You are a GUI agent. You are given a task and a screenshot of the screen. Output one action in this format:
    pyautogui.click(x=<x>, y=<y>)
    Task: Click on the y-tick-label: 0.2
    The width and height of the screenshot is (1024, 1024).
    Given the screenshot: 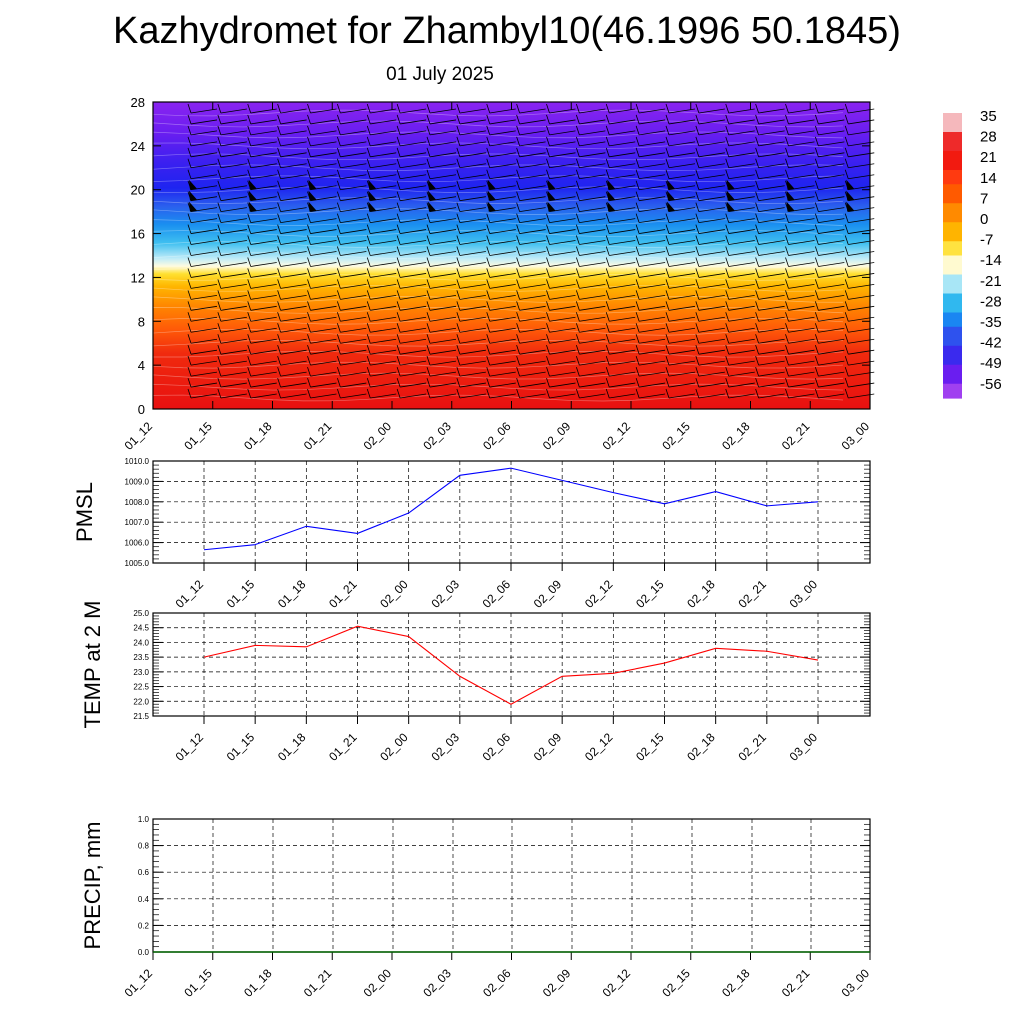 What is the action you would take?
    pyautogui.click(x=144, y=925)
    